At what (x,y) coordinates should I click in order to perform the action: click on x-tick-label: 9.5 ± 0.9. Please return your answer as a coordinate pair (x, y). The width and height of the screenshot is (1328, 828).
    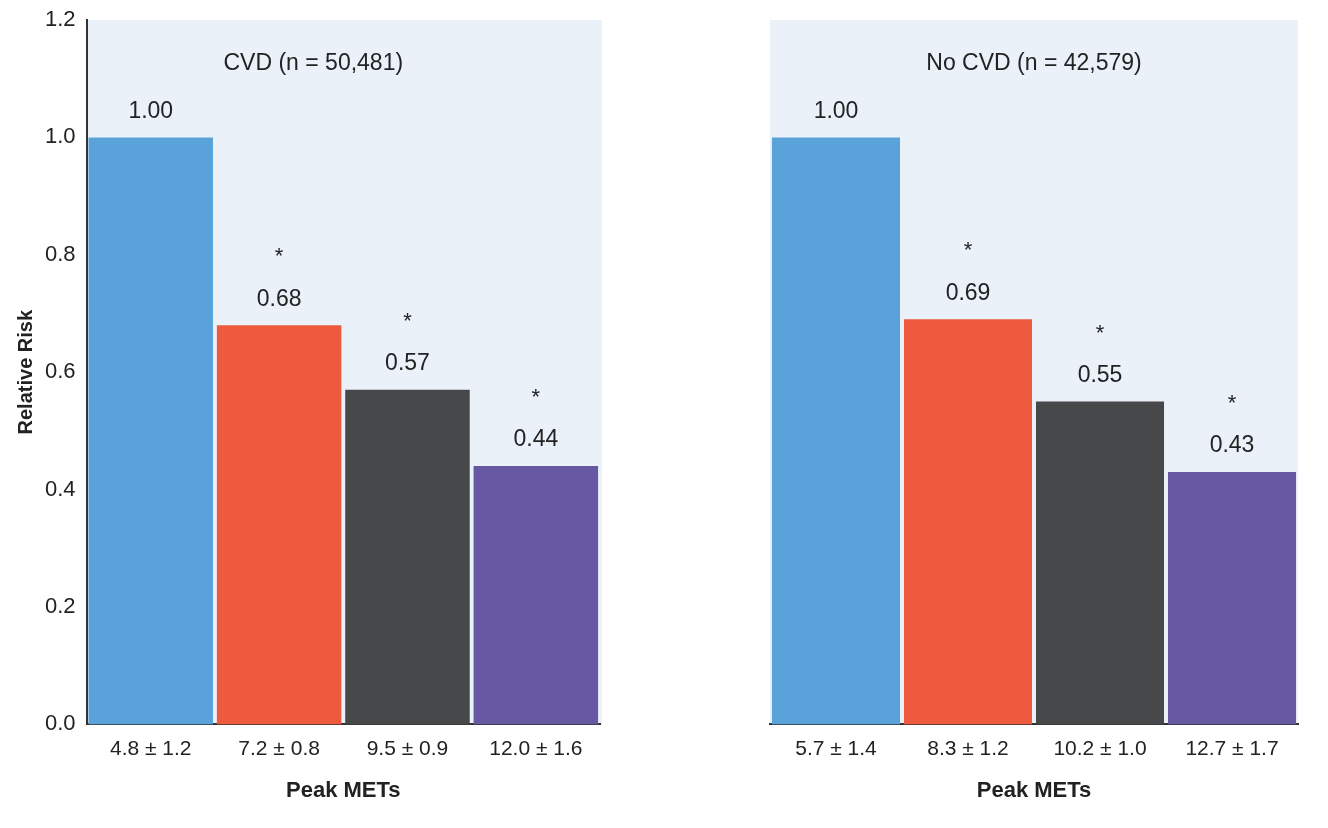
    Looking at the image, I should click on (407, 747).